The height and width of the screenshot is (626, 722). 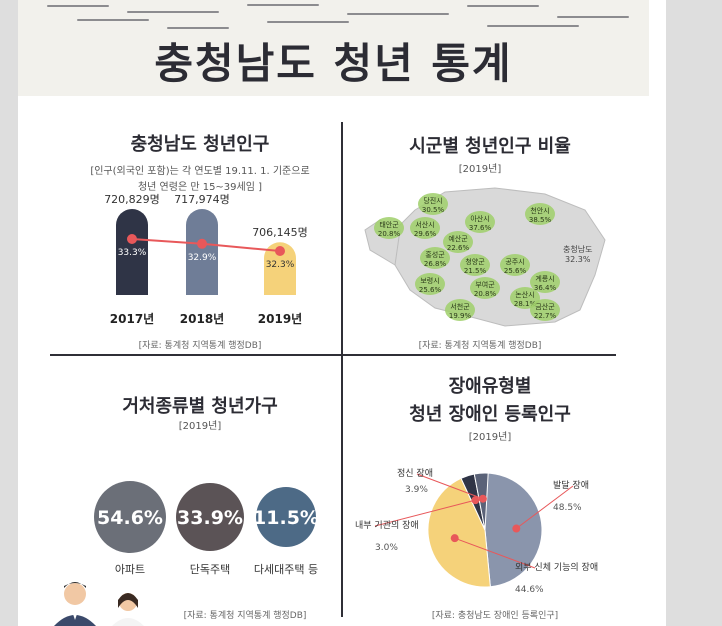 I want to click on region-name: 공주시, so click(x=514, y=262).